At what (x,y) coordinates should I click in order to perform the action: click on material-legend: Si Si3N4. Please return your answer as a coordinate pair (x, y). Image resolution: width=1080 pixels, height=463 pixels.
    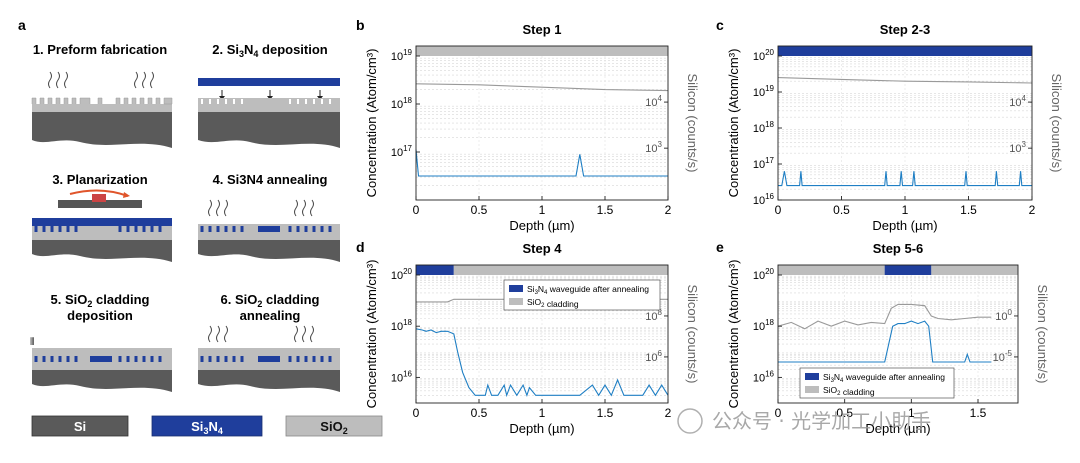
    Looking at the image, I should click on (207, 426).